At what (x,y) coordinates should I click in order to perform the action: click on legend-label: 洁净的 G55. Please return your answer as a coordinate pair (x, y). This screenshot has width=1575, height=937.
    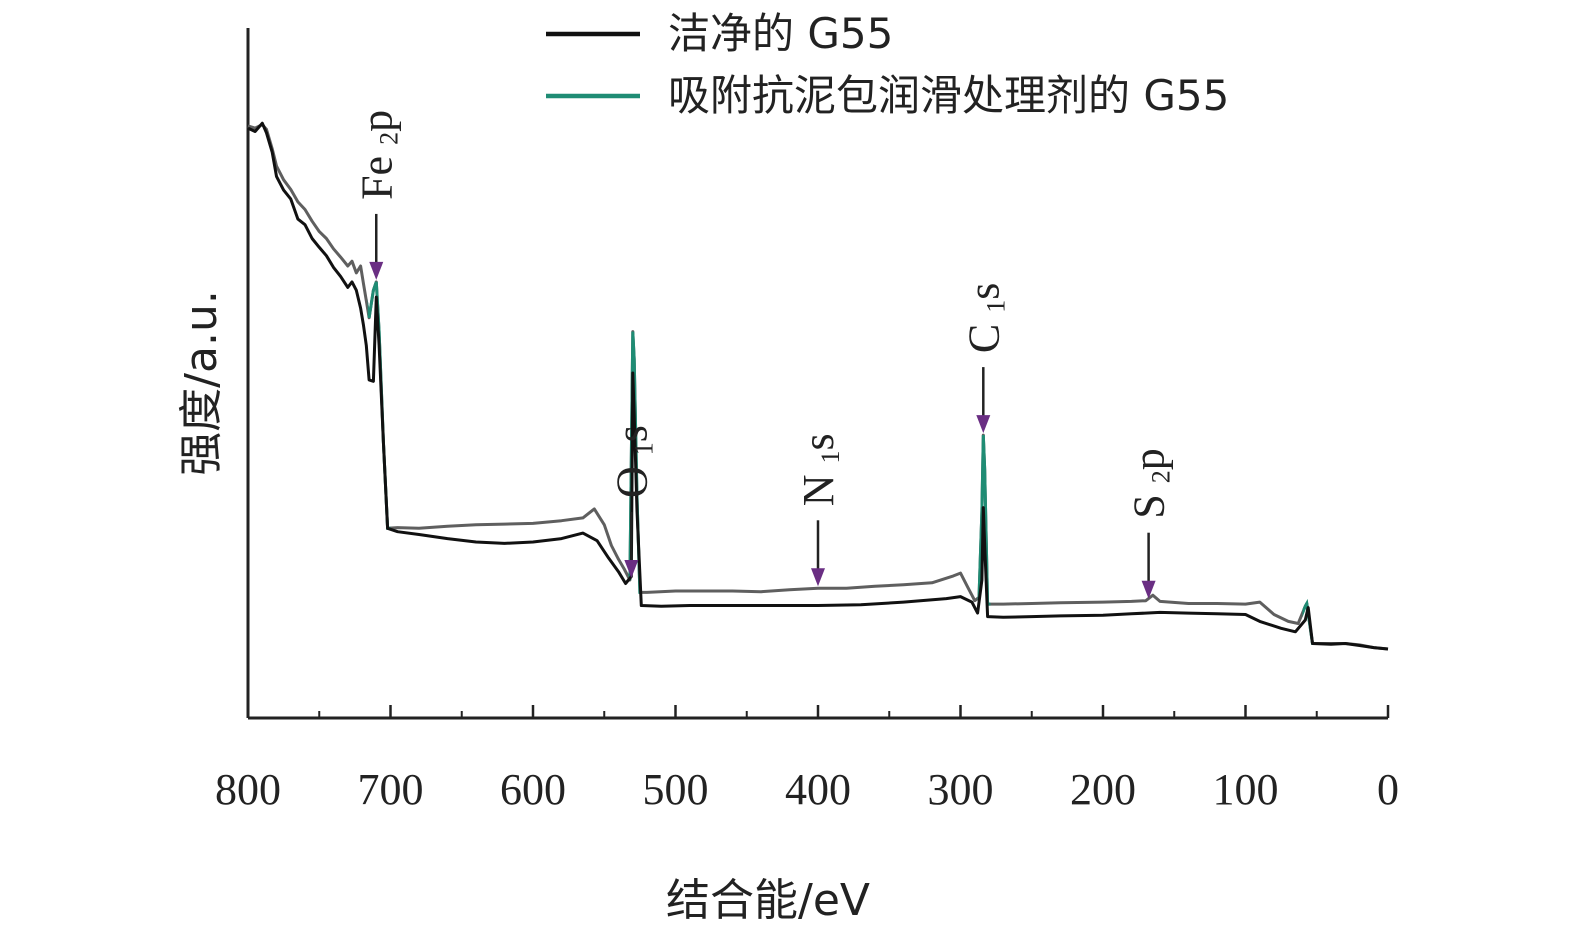
    Looking at the image, I should click on (780, 33).